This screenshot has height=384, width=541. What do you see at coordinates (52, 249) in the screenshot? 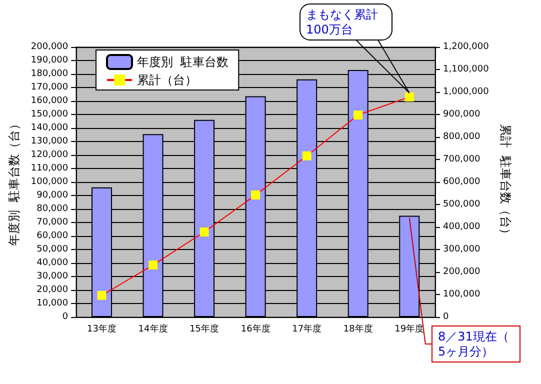
I see `y-tick-label: 50,000` at bounding box center [52, 249].